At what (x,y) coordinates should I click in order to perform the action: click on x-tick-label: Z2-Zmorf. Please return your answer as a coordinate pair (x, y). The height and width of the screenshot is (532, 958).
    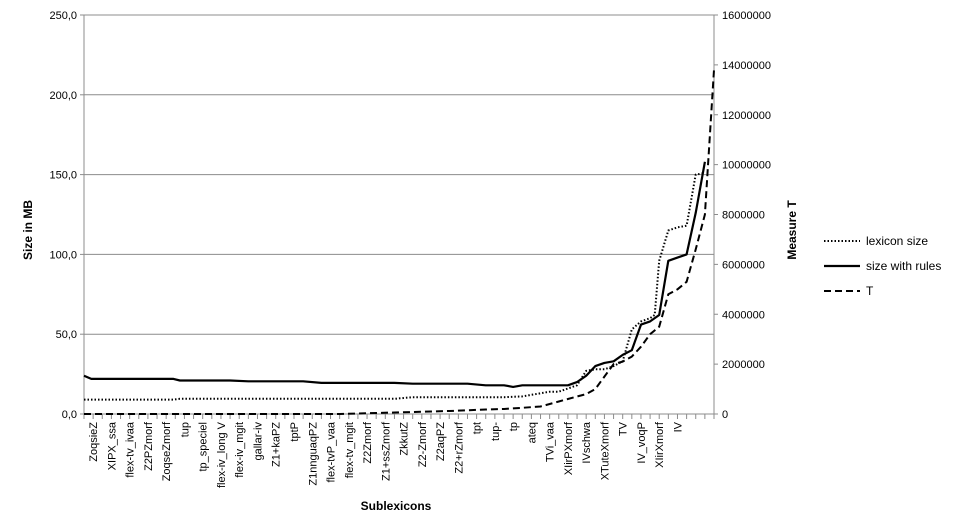
    Looking at the image, I should click on (423, 444).